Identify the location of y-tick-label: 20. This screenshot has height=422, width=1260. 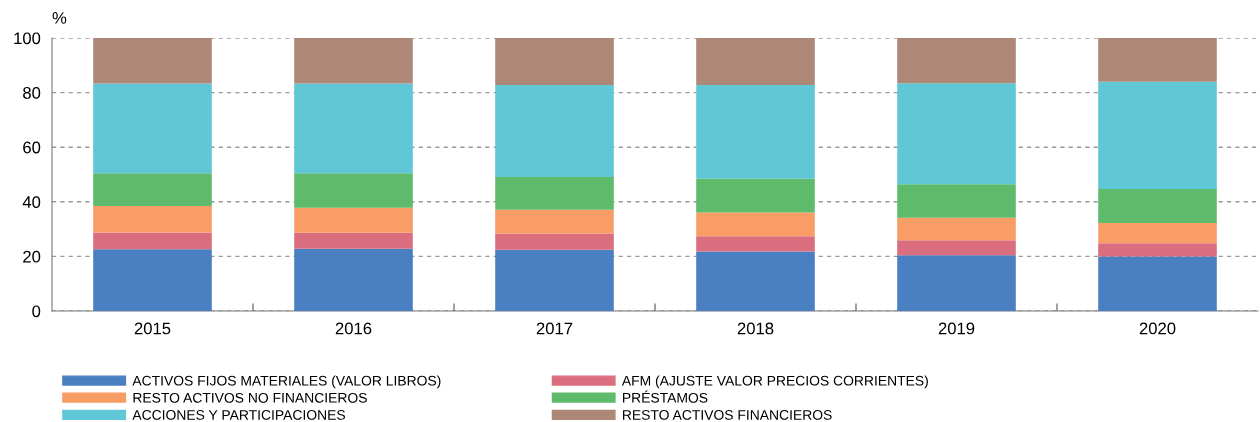
(32, 256).